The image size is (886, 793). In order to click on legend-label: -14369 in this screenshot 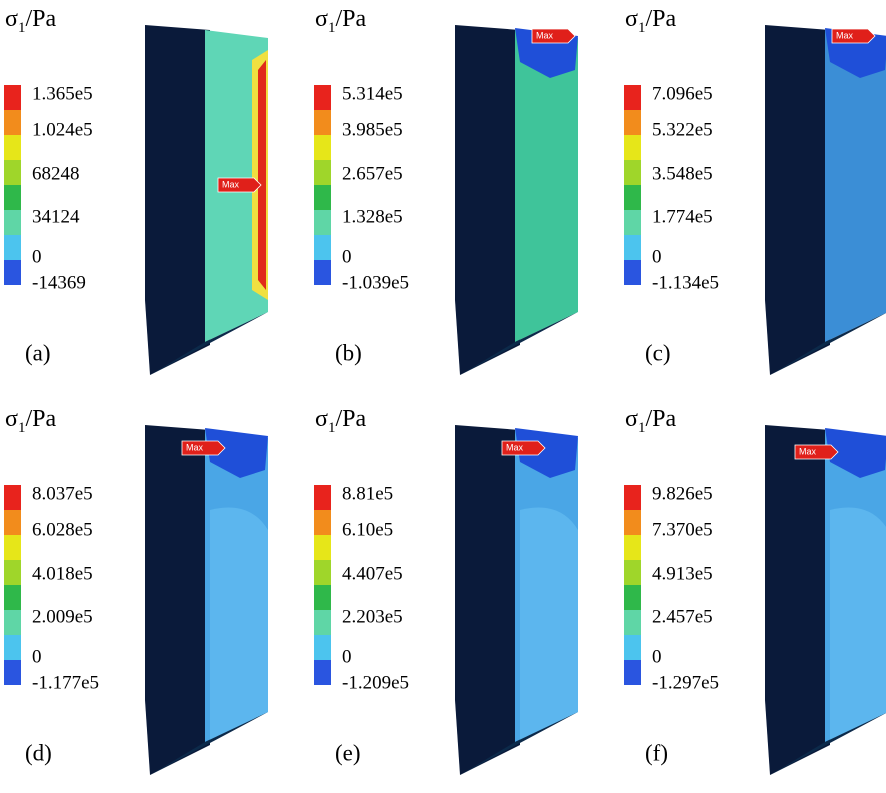, I will do `click(59, 282)`.